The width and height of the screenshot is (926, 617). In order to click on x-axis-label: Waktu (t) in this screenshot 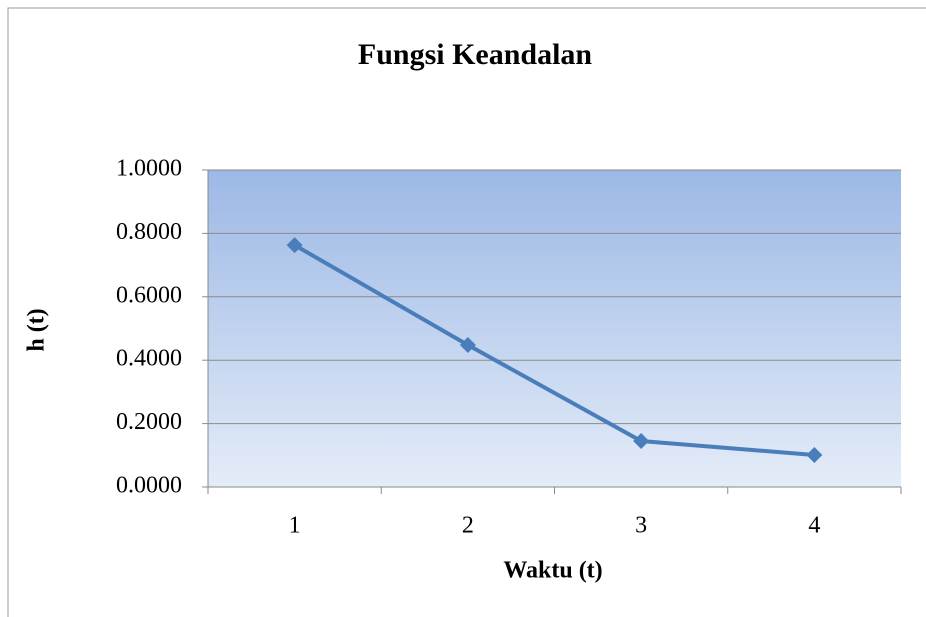, I will do `click(552, 571)`.